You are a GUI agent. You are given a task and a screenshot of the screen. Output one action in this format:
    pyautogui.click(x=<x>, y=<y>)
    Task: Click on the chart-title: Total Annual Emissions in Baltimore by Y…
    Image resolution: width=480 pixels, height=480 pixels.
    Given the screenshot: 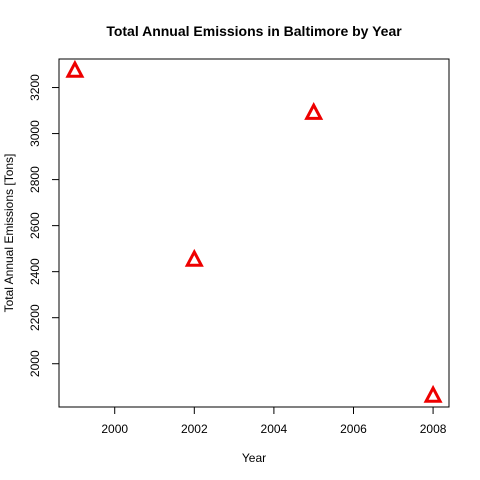 What is the action you would take?
    pyautogui.click(x=254, y=31)
    